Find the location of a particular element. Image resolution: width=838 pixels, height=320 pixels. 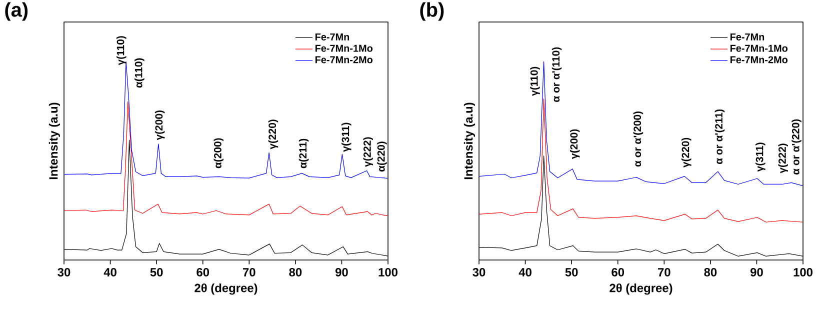

chart-title: (a) is located at coordinates (16, 11).